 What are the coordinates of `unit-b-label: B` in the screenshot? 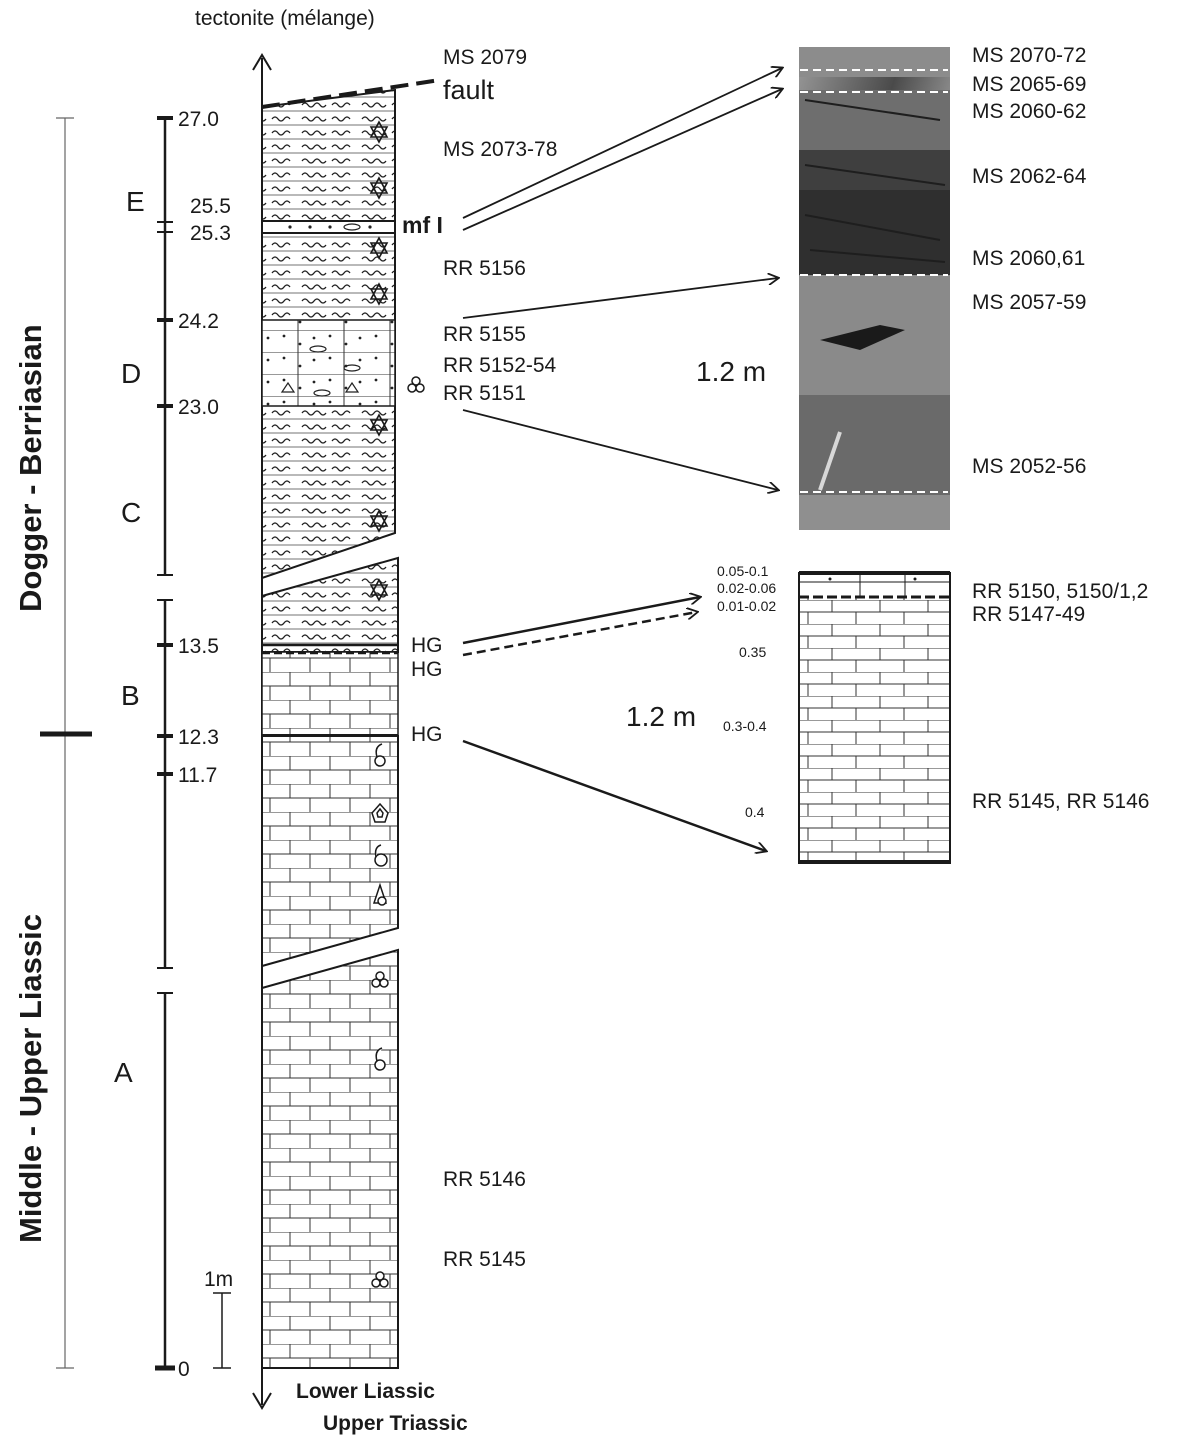 It's located at (130, 695).